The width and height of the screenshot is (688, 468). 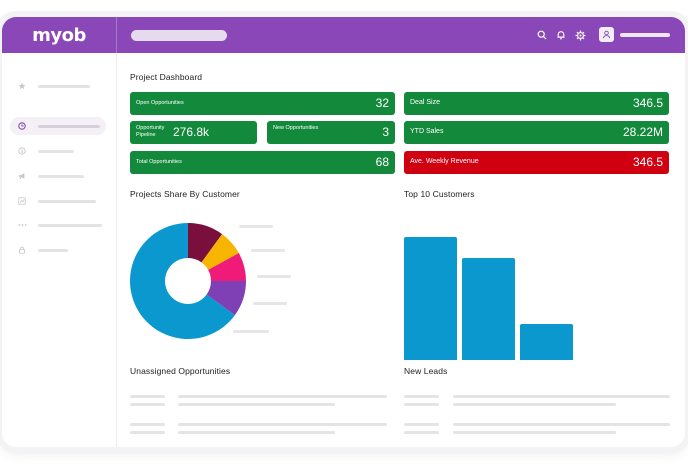 What do you see at coordinates (385, 132) in the screenshot?
I see `tile-value: 3` at bounding box center [385, 132].